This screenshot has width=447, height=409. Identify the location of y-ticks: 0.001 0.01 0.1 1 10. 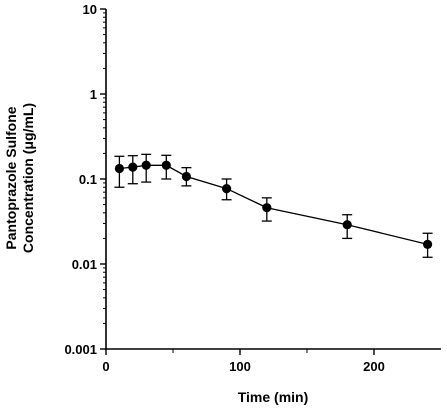
(85, 179).